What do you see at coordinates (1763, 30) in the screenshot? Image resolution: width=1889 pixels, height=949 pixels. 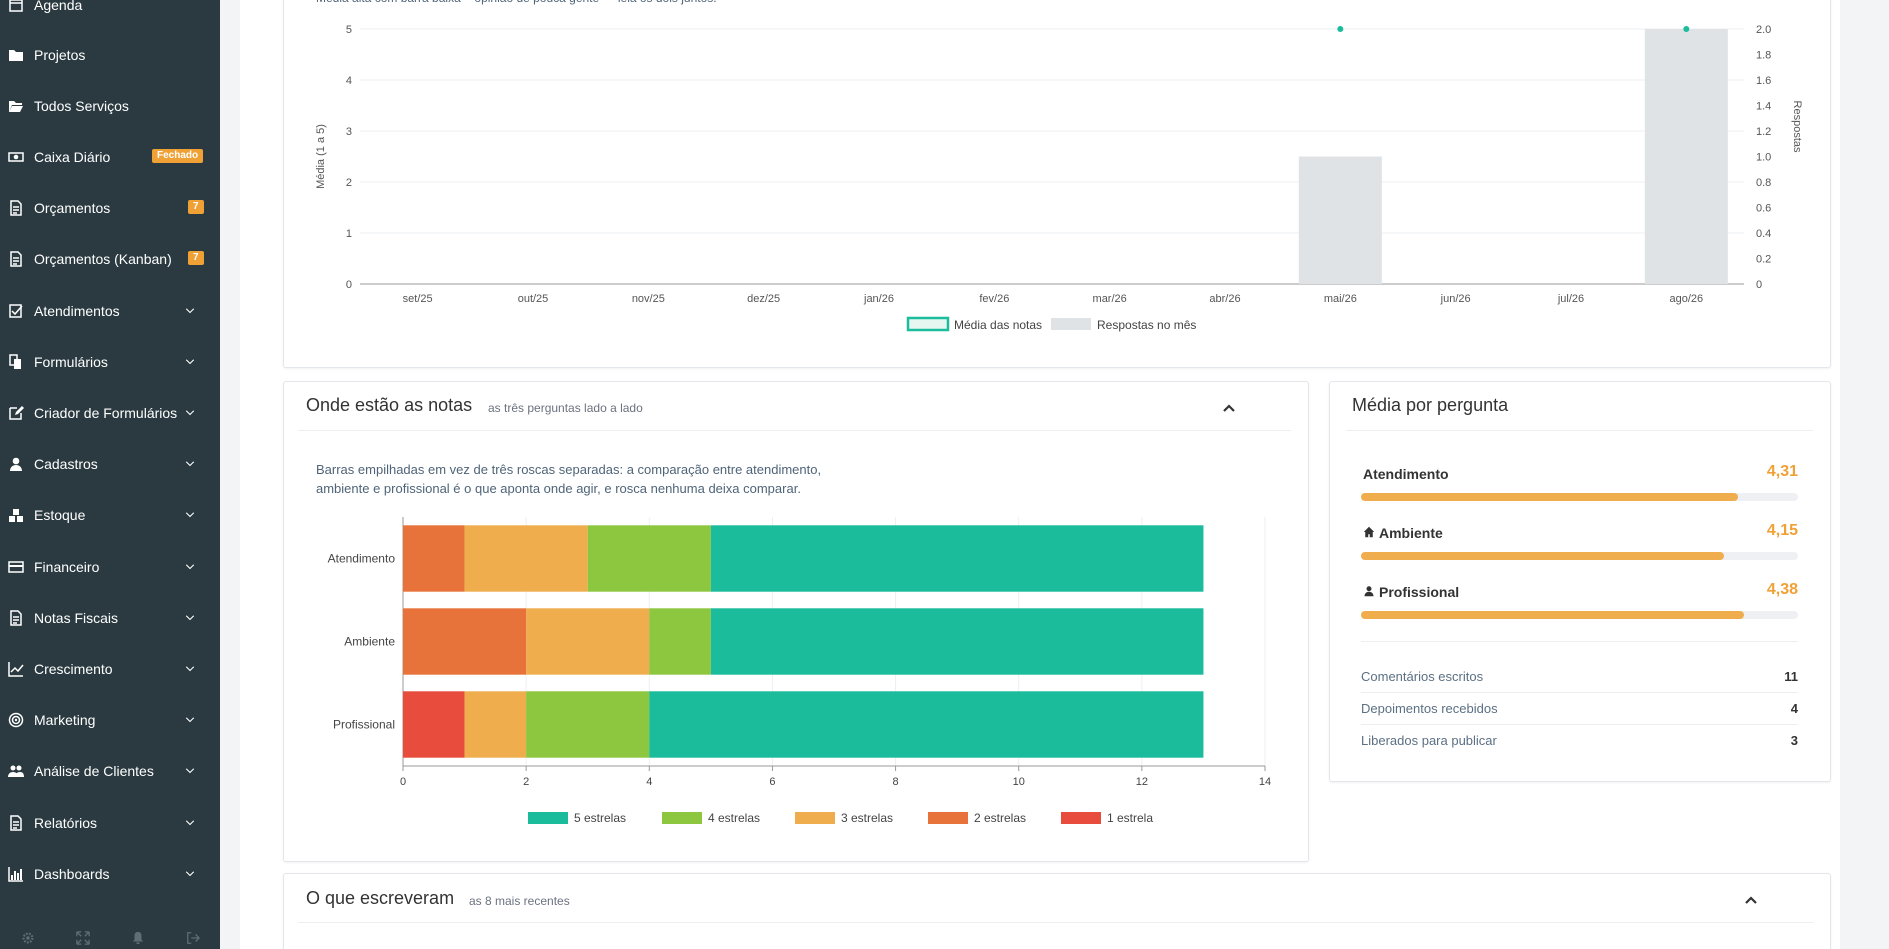 I see `chart1-y2tick-label: 2.0` at bounding box center [1763, 30].